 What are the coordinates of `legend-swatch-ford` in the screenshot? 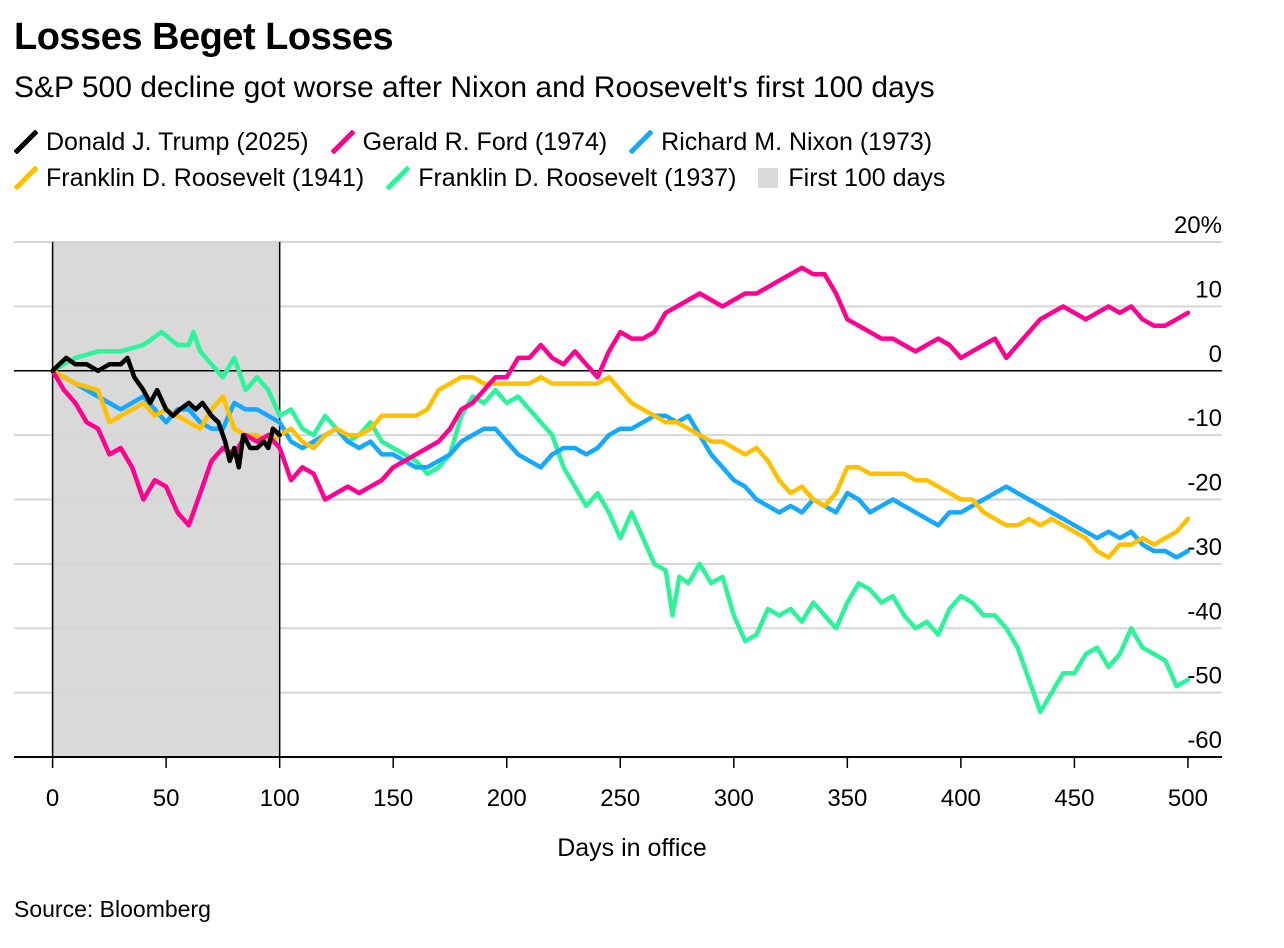 It's located at (342, 142).